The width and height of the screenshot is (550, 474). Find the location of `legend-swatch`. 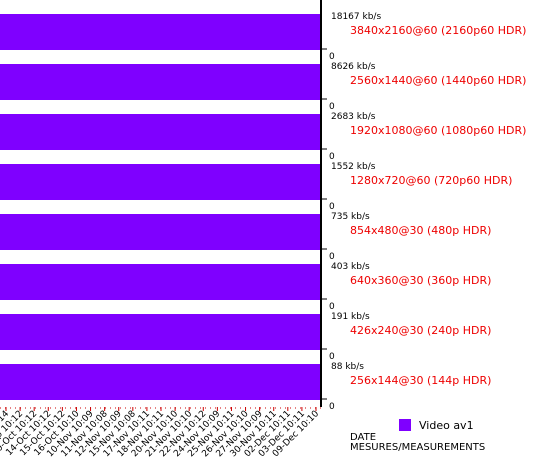

legend-swatch is located at coordinates (405, 425).